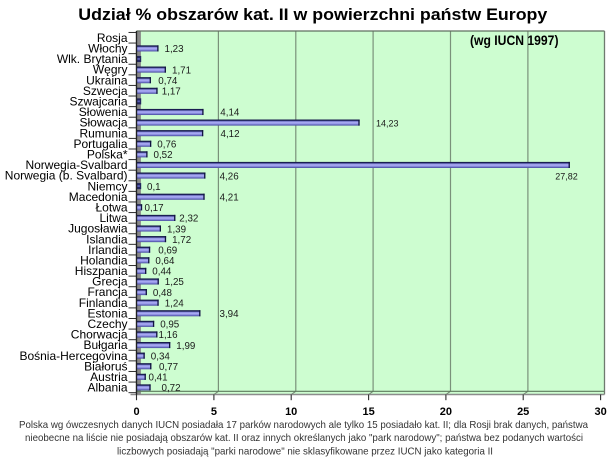  What do you see at coordinates (161, 356) in the screenshot?
I see `svg-text: 0,34` at bounding box center [161, 356].